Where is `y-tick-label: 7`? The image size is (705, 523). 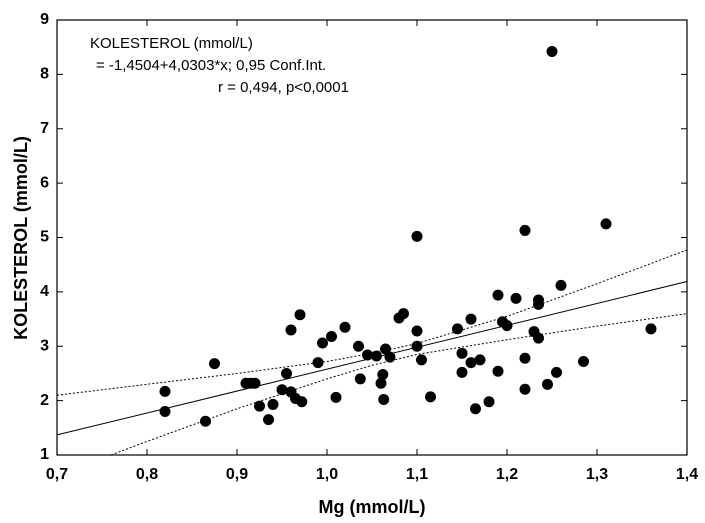 y-tick-label: 7 is located at coordinates (44, 128).